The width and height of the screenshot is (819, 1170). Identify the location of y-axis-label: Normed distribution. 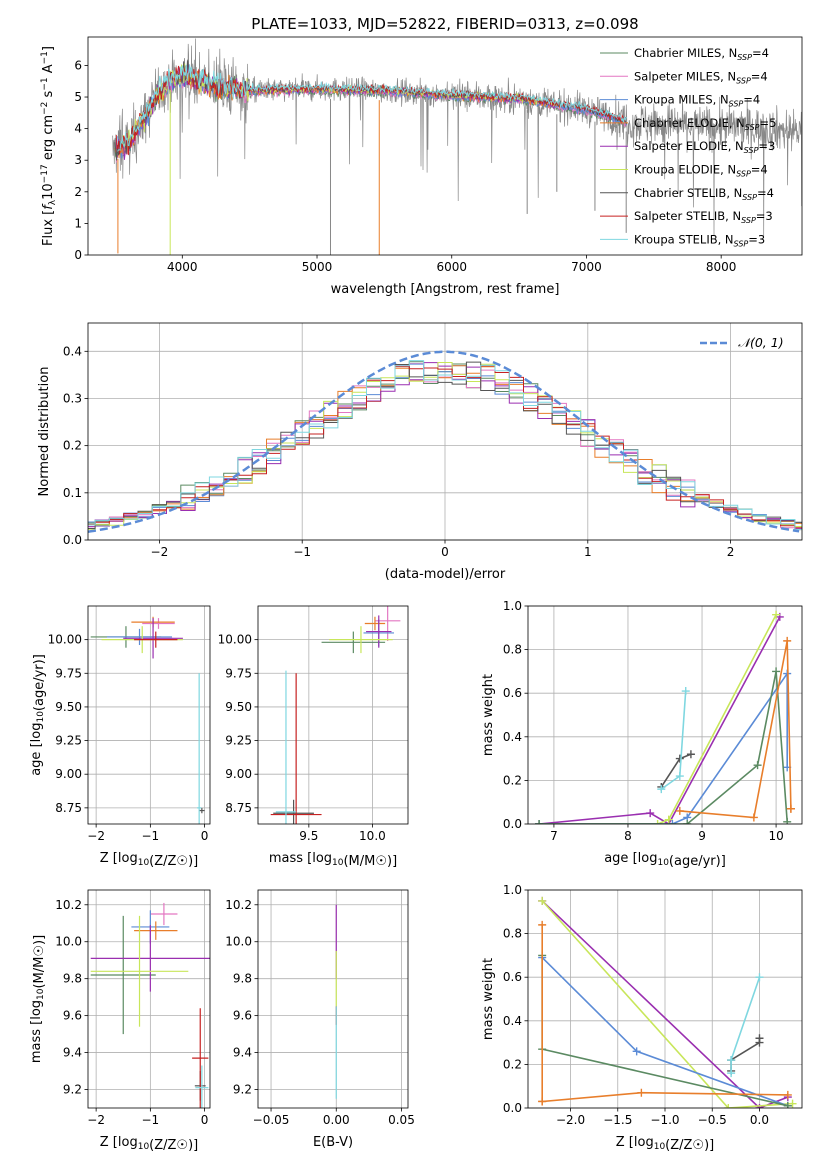
(44, 432).